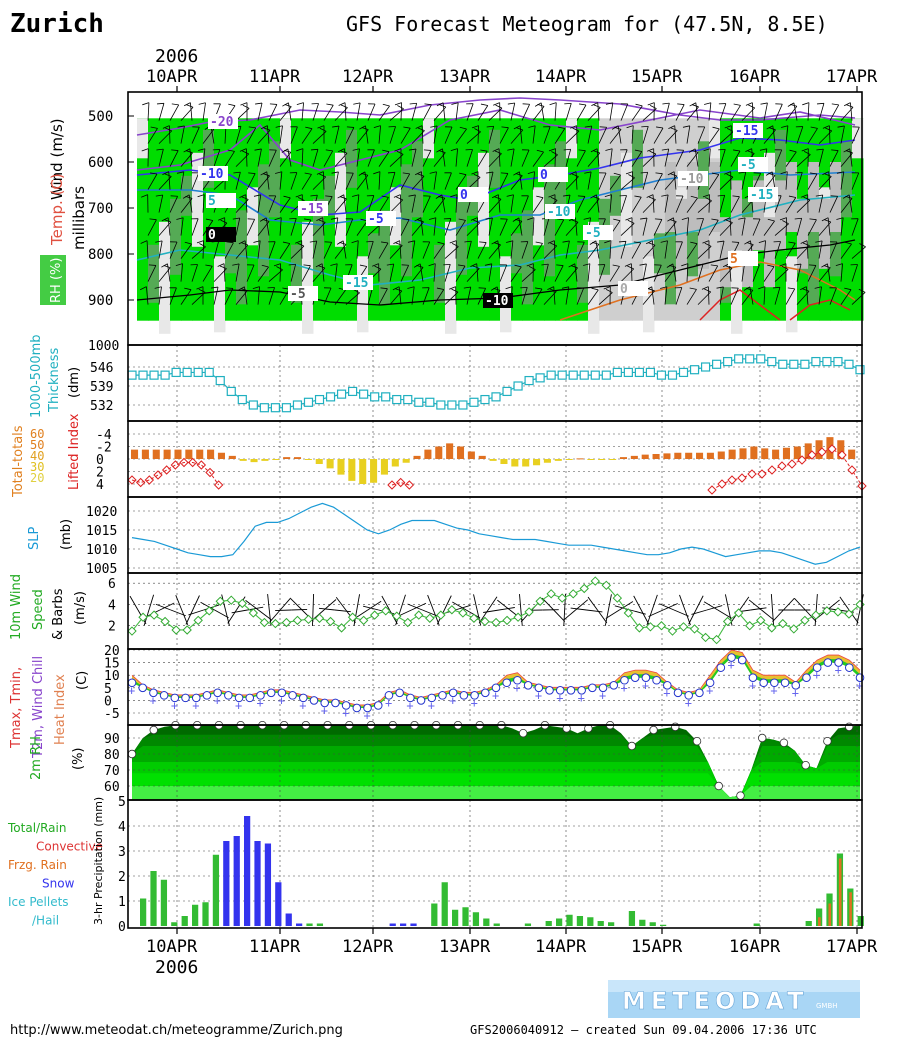  I want to click on pressure-tick-label: 900, so click(100, 301).